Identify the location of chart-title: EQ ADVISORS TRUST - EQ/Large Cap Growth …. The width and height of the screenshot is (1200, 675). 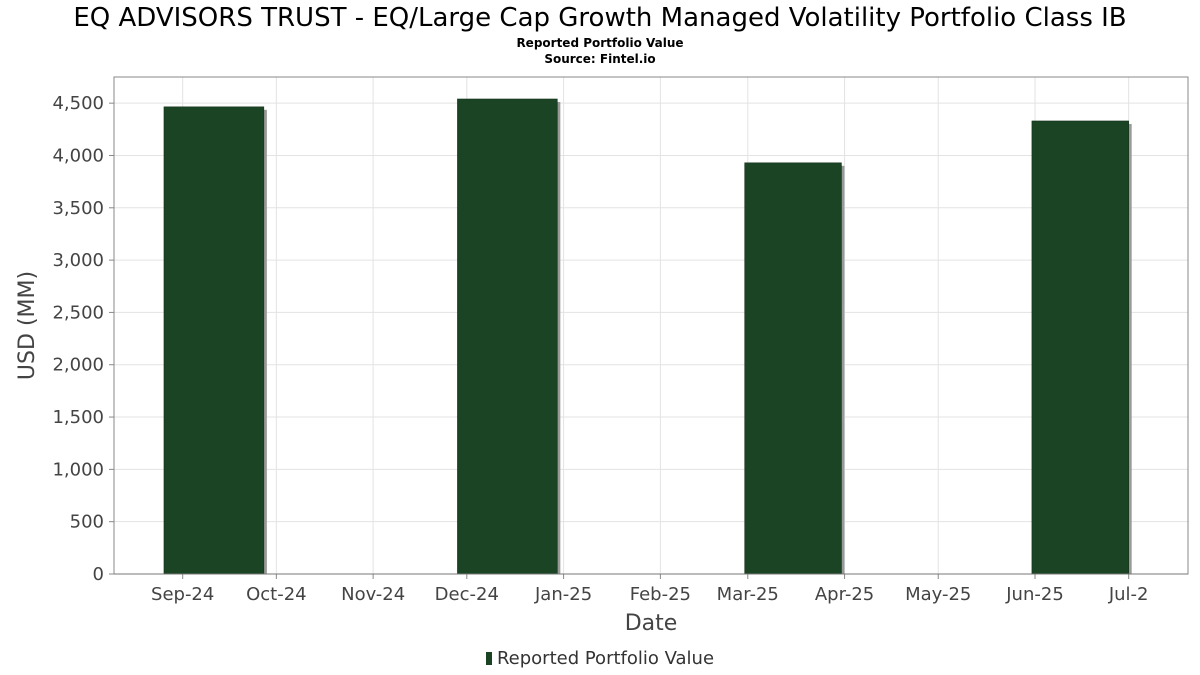
(600, 18).